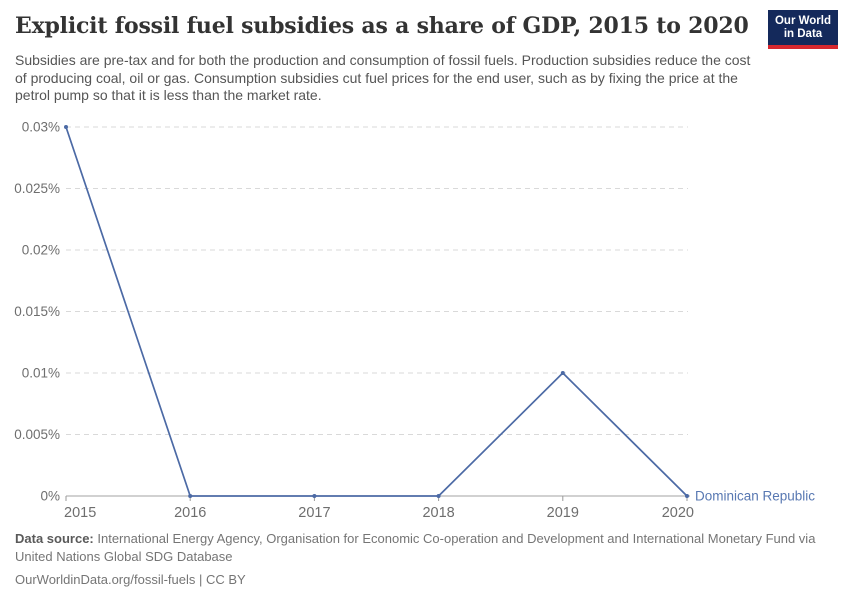 This screenshot has height=600, width=850. Describe the element at coordinates (190, 513) in the screenshot. I see `x-tick-label: 2016` at that location.